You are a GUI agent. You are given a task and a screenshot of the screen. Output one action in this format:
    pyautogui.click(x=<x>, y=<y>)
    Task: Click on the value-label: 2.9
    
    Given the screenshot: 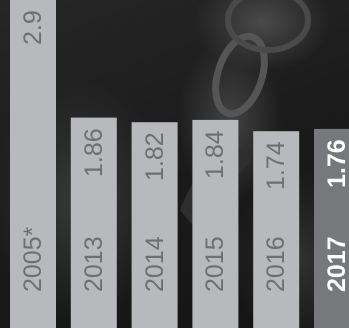 What is the action you would take?
    pyautogui.click(x=33, y=27)
    